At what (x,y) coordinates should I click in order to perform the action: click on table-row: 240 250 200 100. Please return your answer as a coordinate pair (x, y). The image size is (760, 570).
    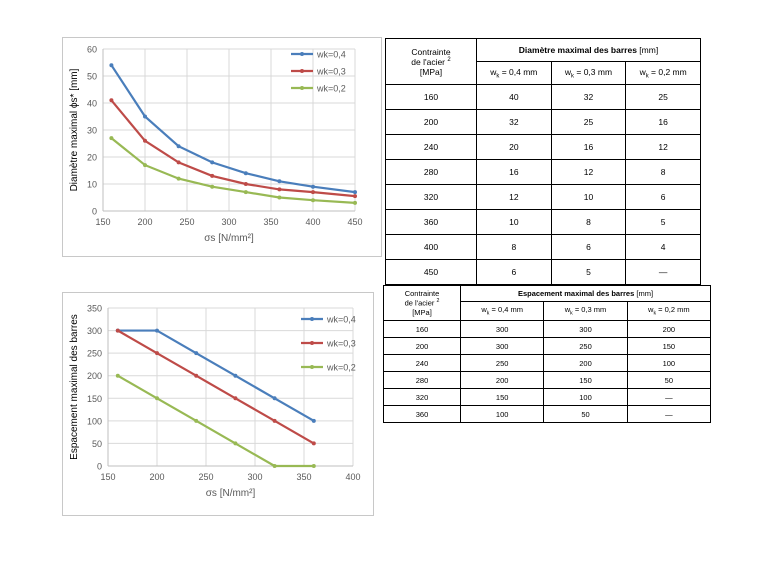
    Looking at the image, I should click on (547, 363).